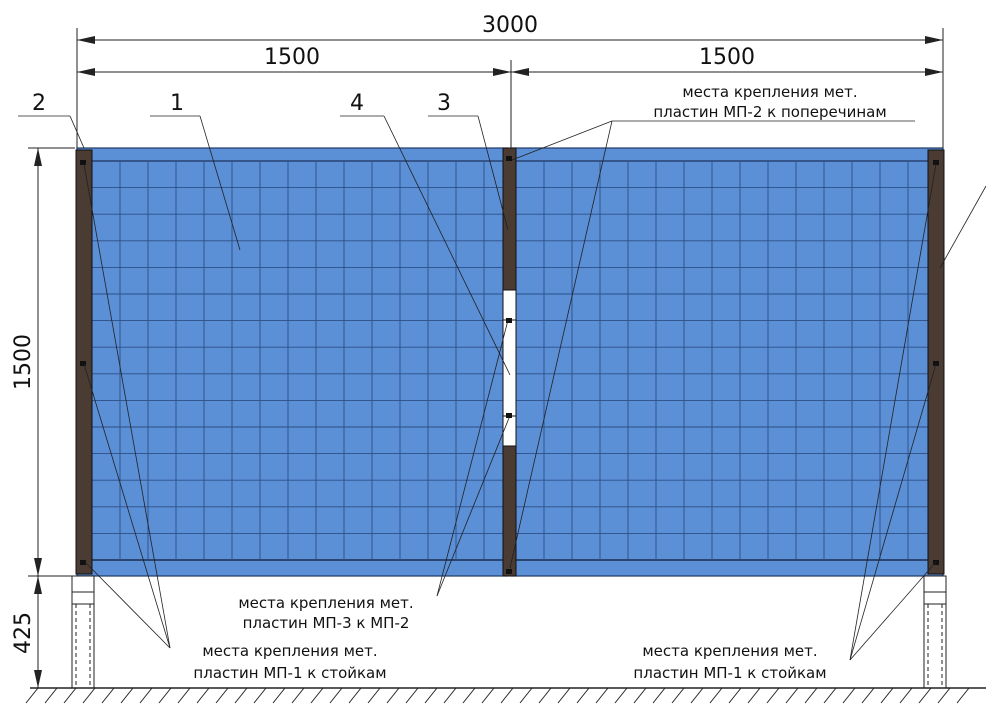 The height and width of the screenshot is (705, 986). Describe the element at coordinates (289, 651) in the screenshot. I see `note-bottom-left-1: места крепления мет.` at that location.